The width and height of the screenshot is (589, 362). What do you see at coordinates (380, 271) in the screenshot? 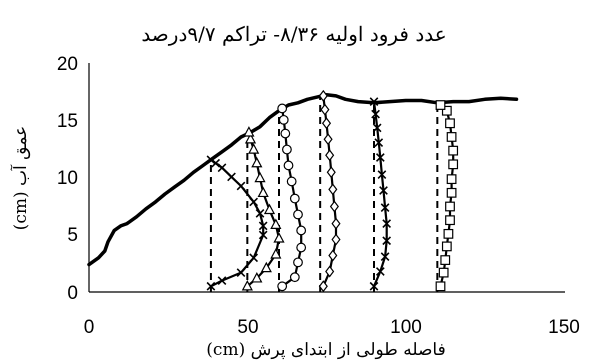
I see `marker-s5-p1` at bounding box center [380, 271].